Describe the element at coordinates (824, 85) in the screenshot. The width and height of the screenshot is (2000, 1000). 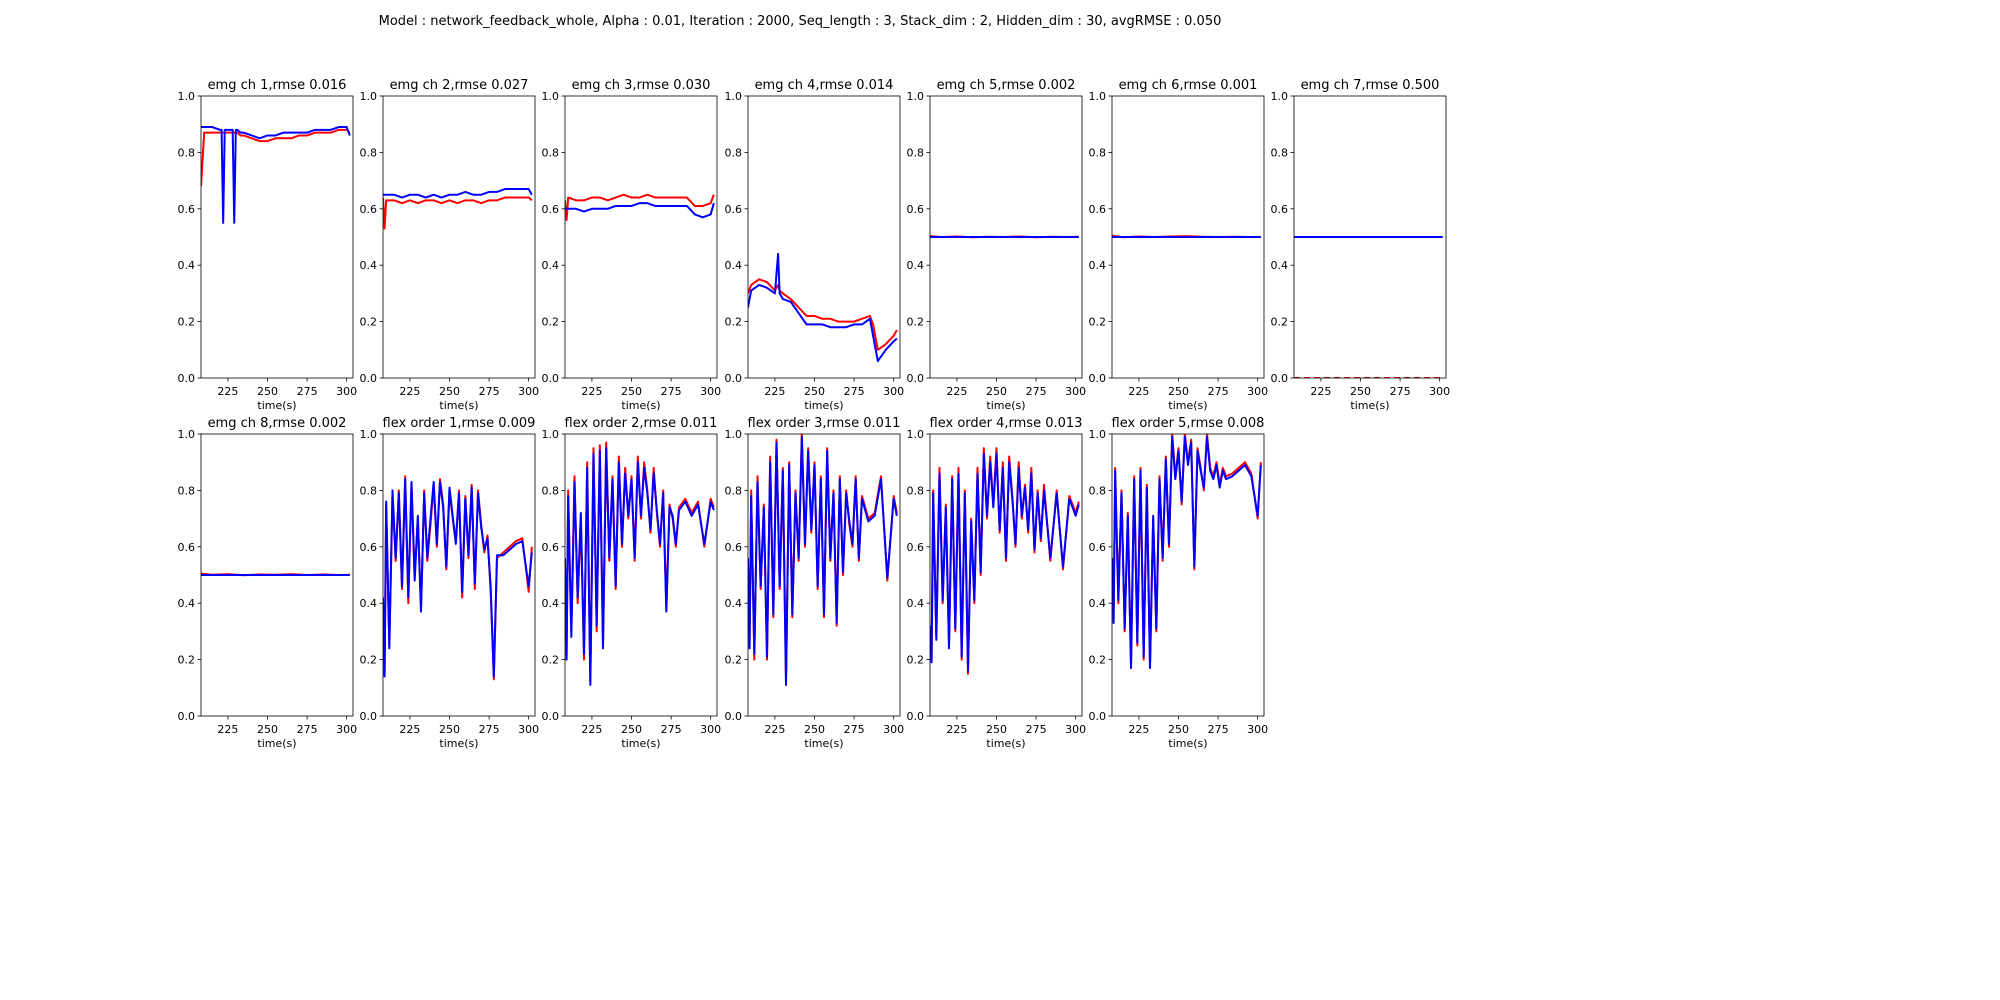
I see `subplot-title: emg ch 4,rmse 0.014` at that location.